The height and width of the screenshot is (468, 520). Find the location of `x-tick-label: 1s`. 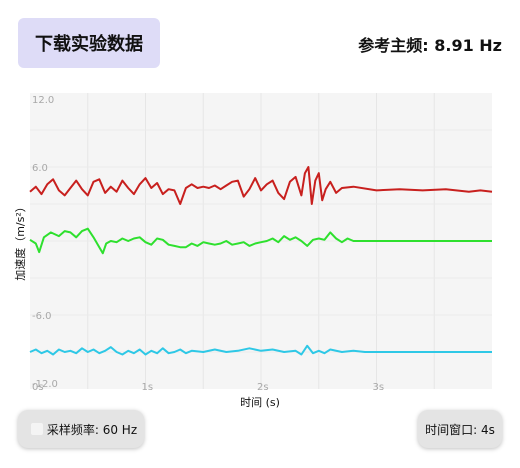

x-tick-label: 1s is located at coordinates (148, 387).